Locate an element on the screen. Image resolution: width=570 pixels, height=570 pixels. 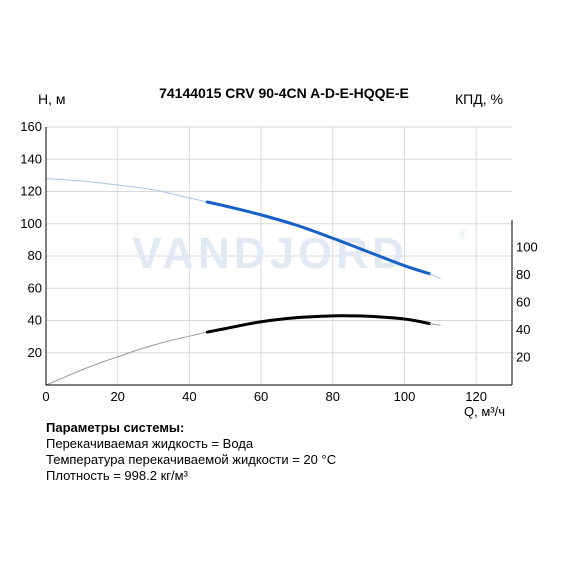
x-tick-label: 80 is located at coordinates (333, 396).